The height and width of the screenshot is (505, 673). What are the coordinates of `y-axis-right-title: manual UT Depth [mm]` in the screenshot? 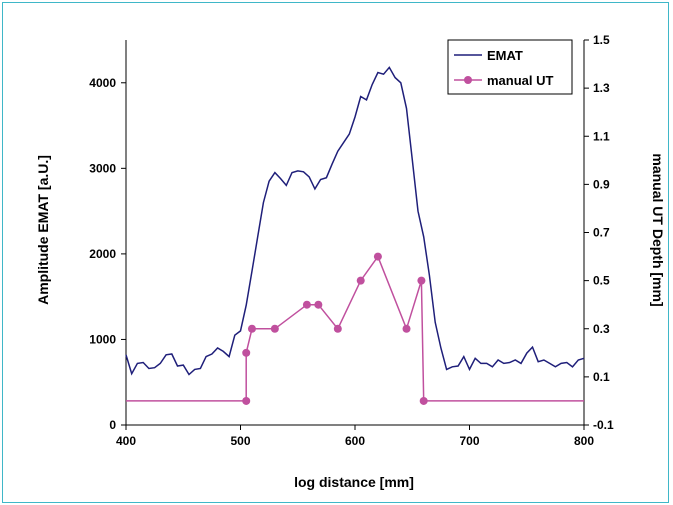 It's located at (658, 229).